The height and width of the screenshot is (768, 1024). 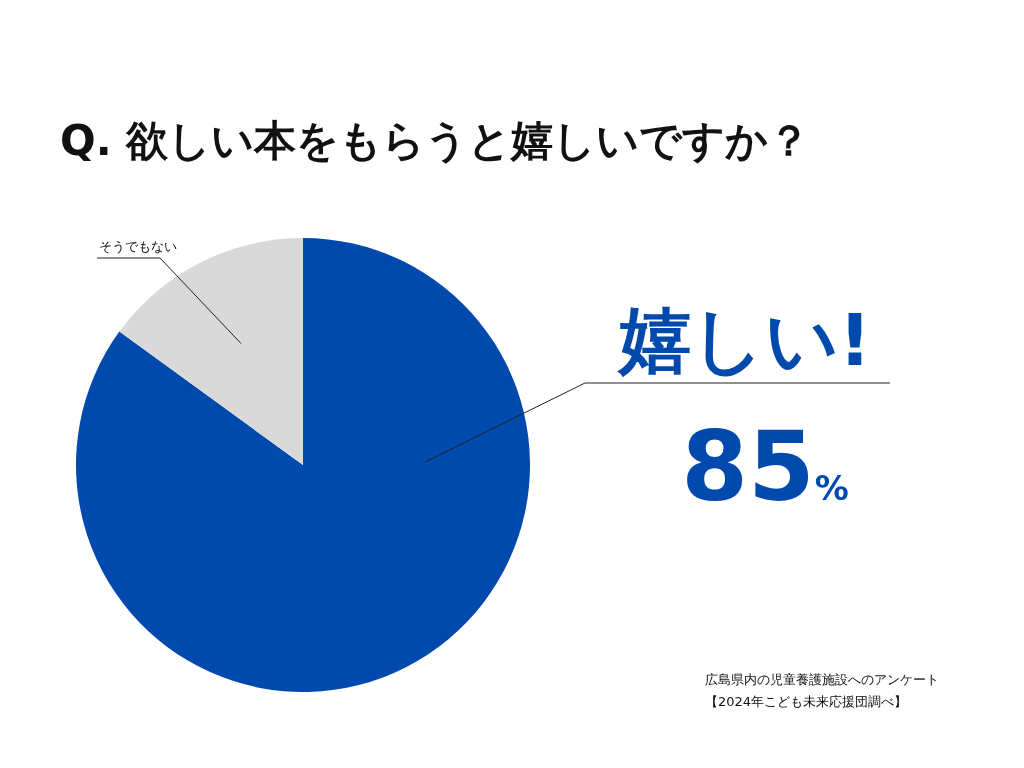 What do you see at coordinates (435, 140) in the screenshot?
I see `title: Q. 欲しい本をもらうと嬉しいですか？` at bounding box center [435, 140].